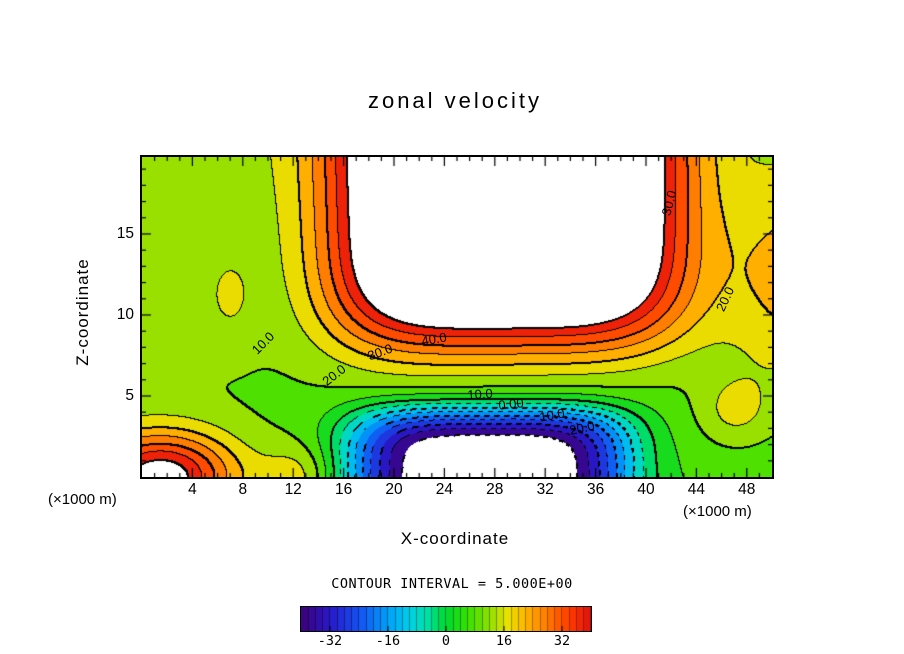 The width and height of the screenshot is (904, 654). I want to click on x-tick-label: 16, so click(343, 489).